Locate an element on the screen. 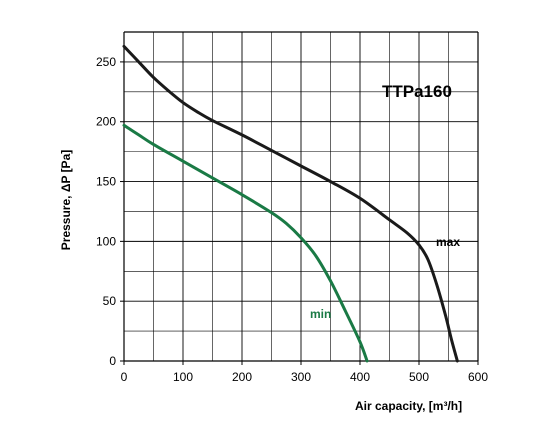  x-tick-label: 200 is located at coordinates (242, 377).